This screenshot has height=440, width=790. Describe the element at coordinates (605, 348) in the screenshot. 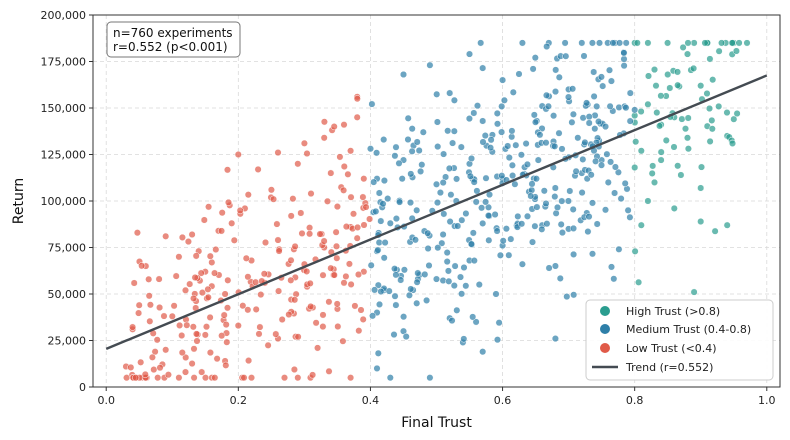

I see `legend-marker-low-trust` at that location.